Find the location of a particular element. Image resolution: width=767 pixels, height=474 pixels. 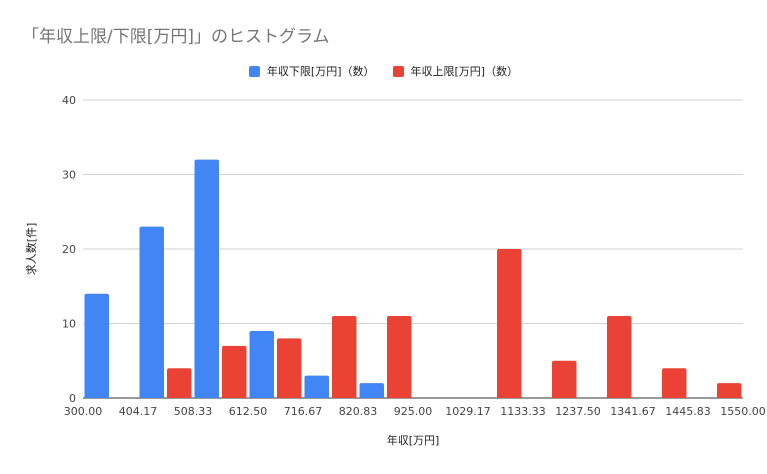

x-tick-label: 925.00 is located at coordinates (413, 411).